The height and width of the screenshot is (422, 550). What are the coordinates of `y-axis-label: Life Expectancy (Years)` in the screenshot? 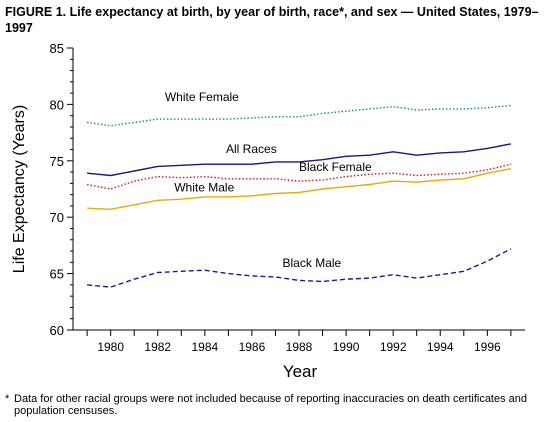 It's located at (19, 189).